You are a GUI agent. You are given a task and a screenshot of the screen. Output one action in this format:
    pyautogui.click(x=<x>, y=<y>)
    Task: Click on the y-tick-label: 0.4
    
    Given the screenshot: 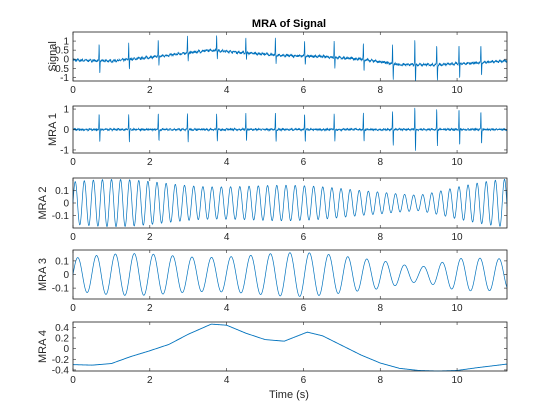 What is the action you would take?
    pyautogui.click(x=62, y=328)
    